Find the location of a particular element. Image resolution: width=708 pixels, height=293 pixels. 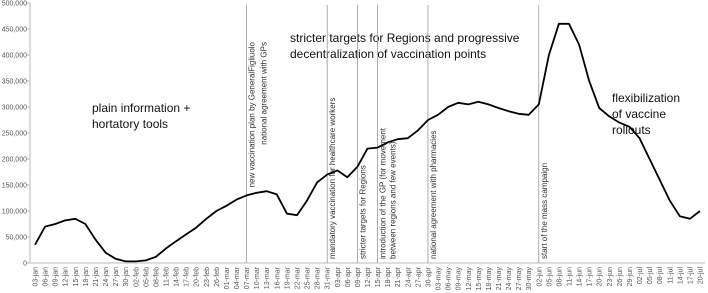

x-tick-label: 27-jan is located at coordinates (116, 277).